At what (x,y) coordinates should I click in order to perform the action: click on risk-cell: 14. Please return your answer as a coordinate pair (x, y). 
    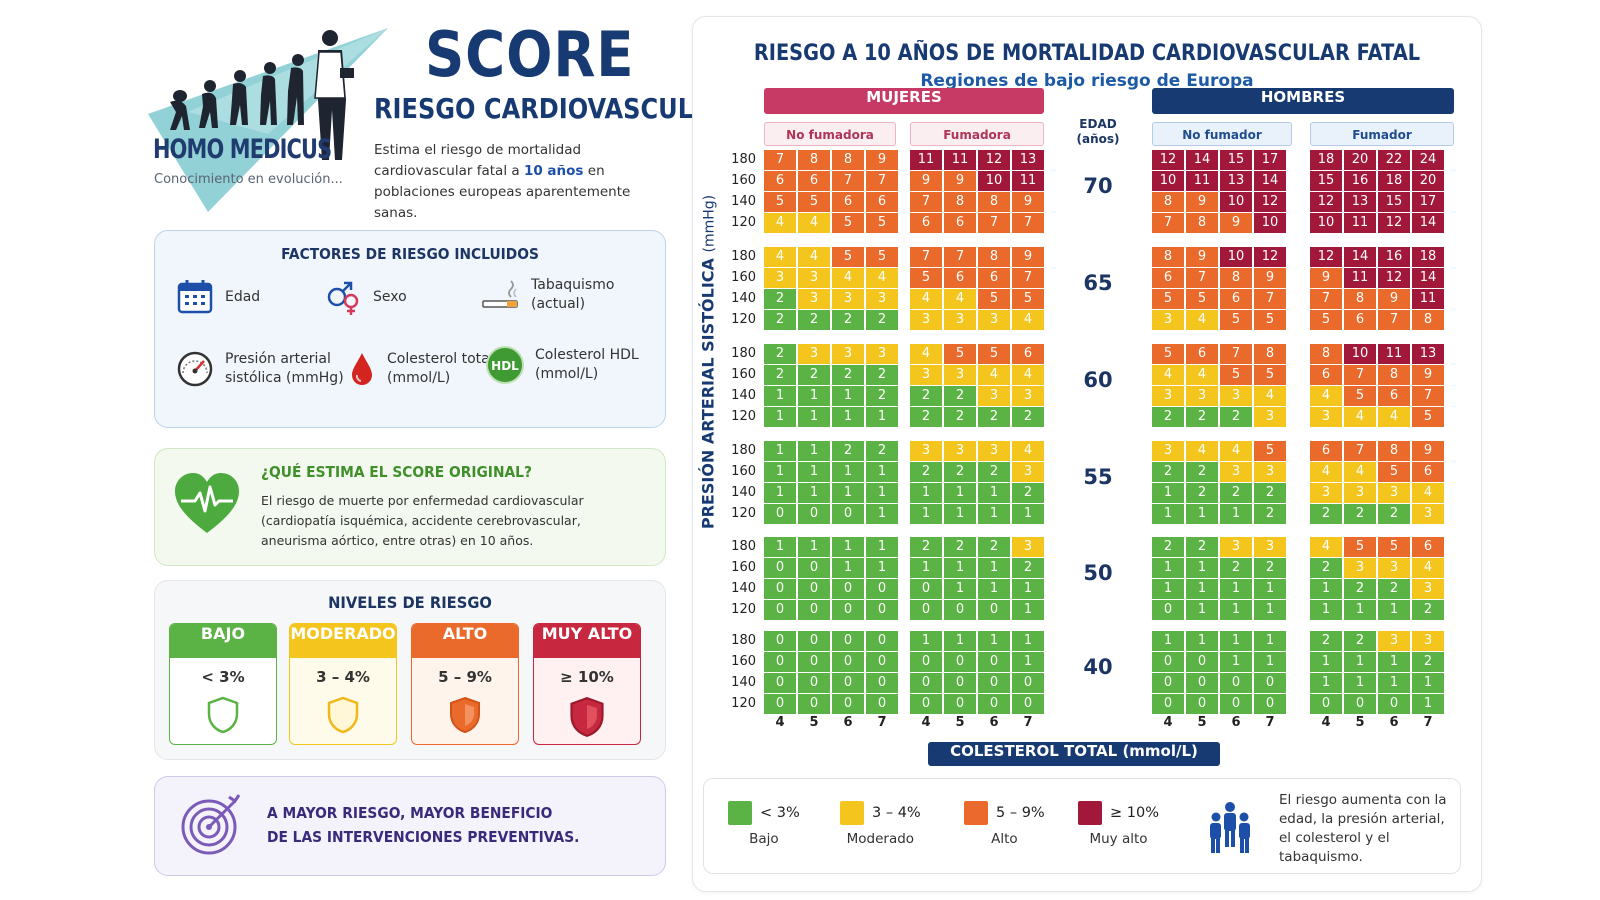
    Looking at the image, I should click on (1360, 257).